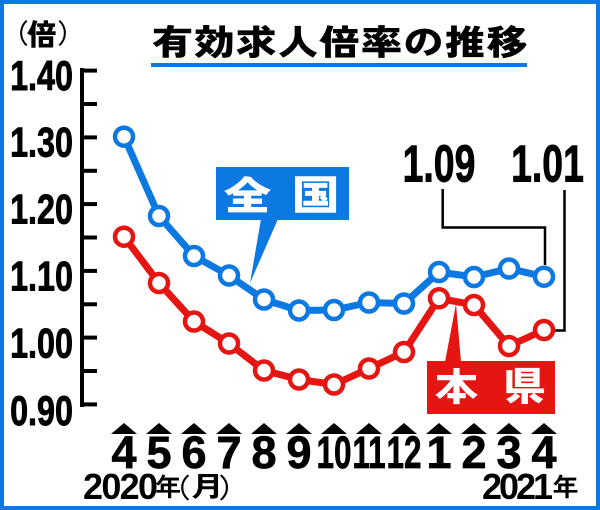 This screenshot has width=600, height=510. Describe the element at coordinates (120, 486) in the screenshot. I see `svg-text: 2020` at that location.